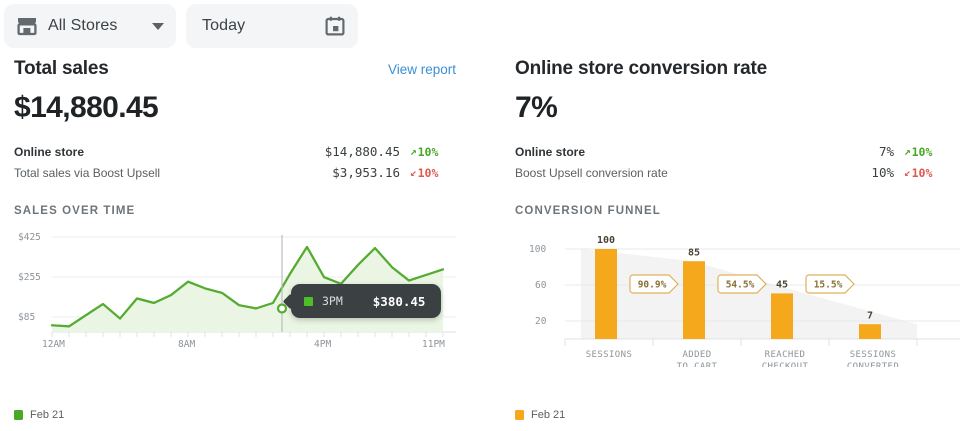  Describe the element at coordinates (782, 285) in the screenshot. I see `funnel-bar-value: 45` at that location.